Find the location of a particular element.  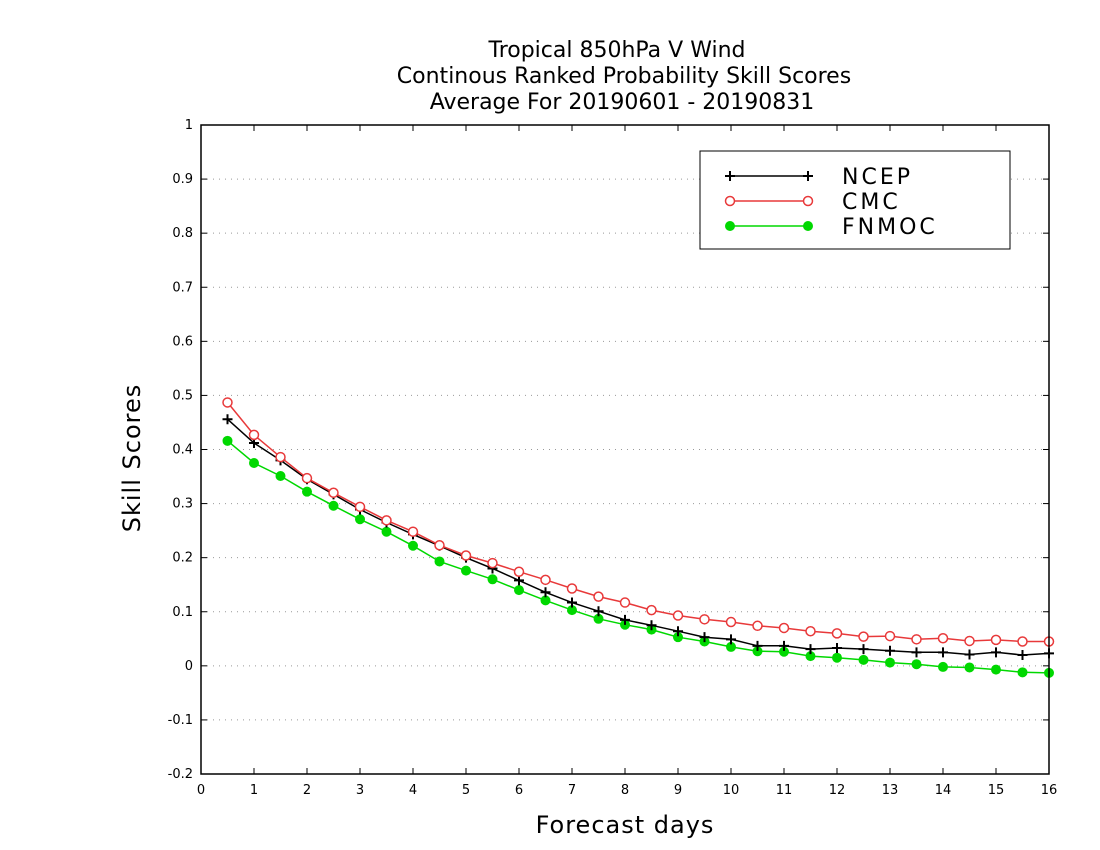

x-tick-label: 8 is located at coordinates (625, 790).